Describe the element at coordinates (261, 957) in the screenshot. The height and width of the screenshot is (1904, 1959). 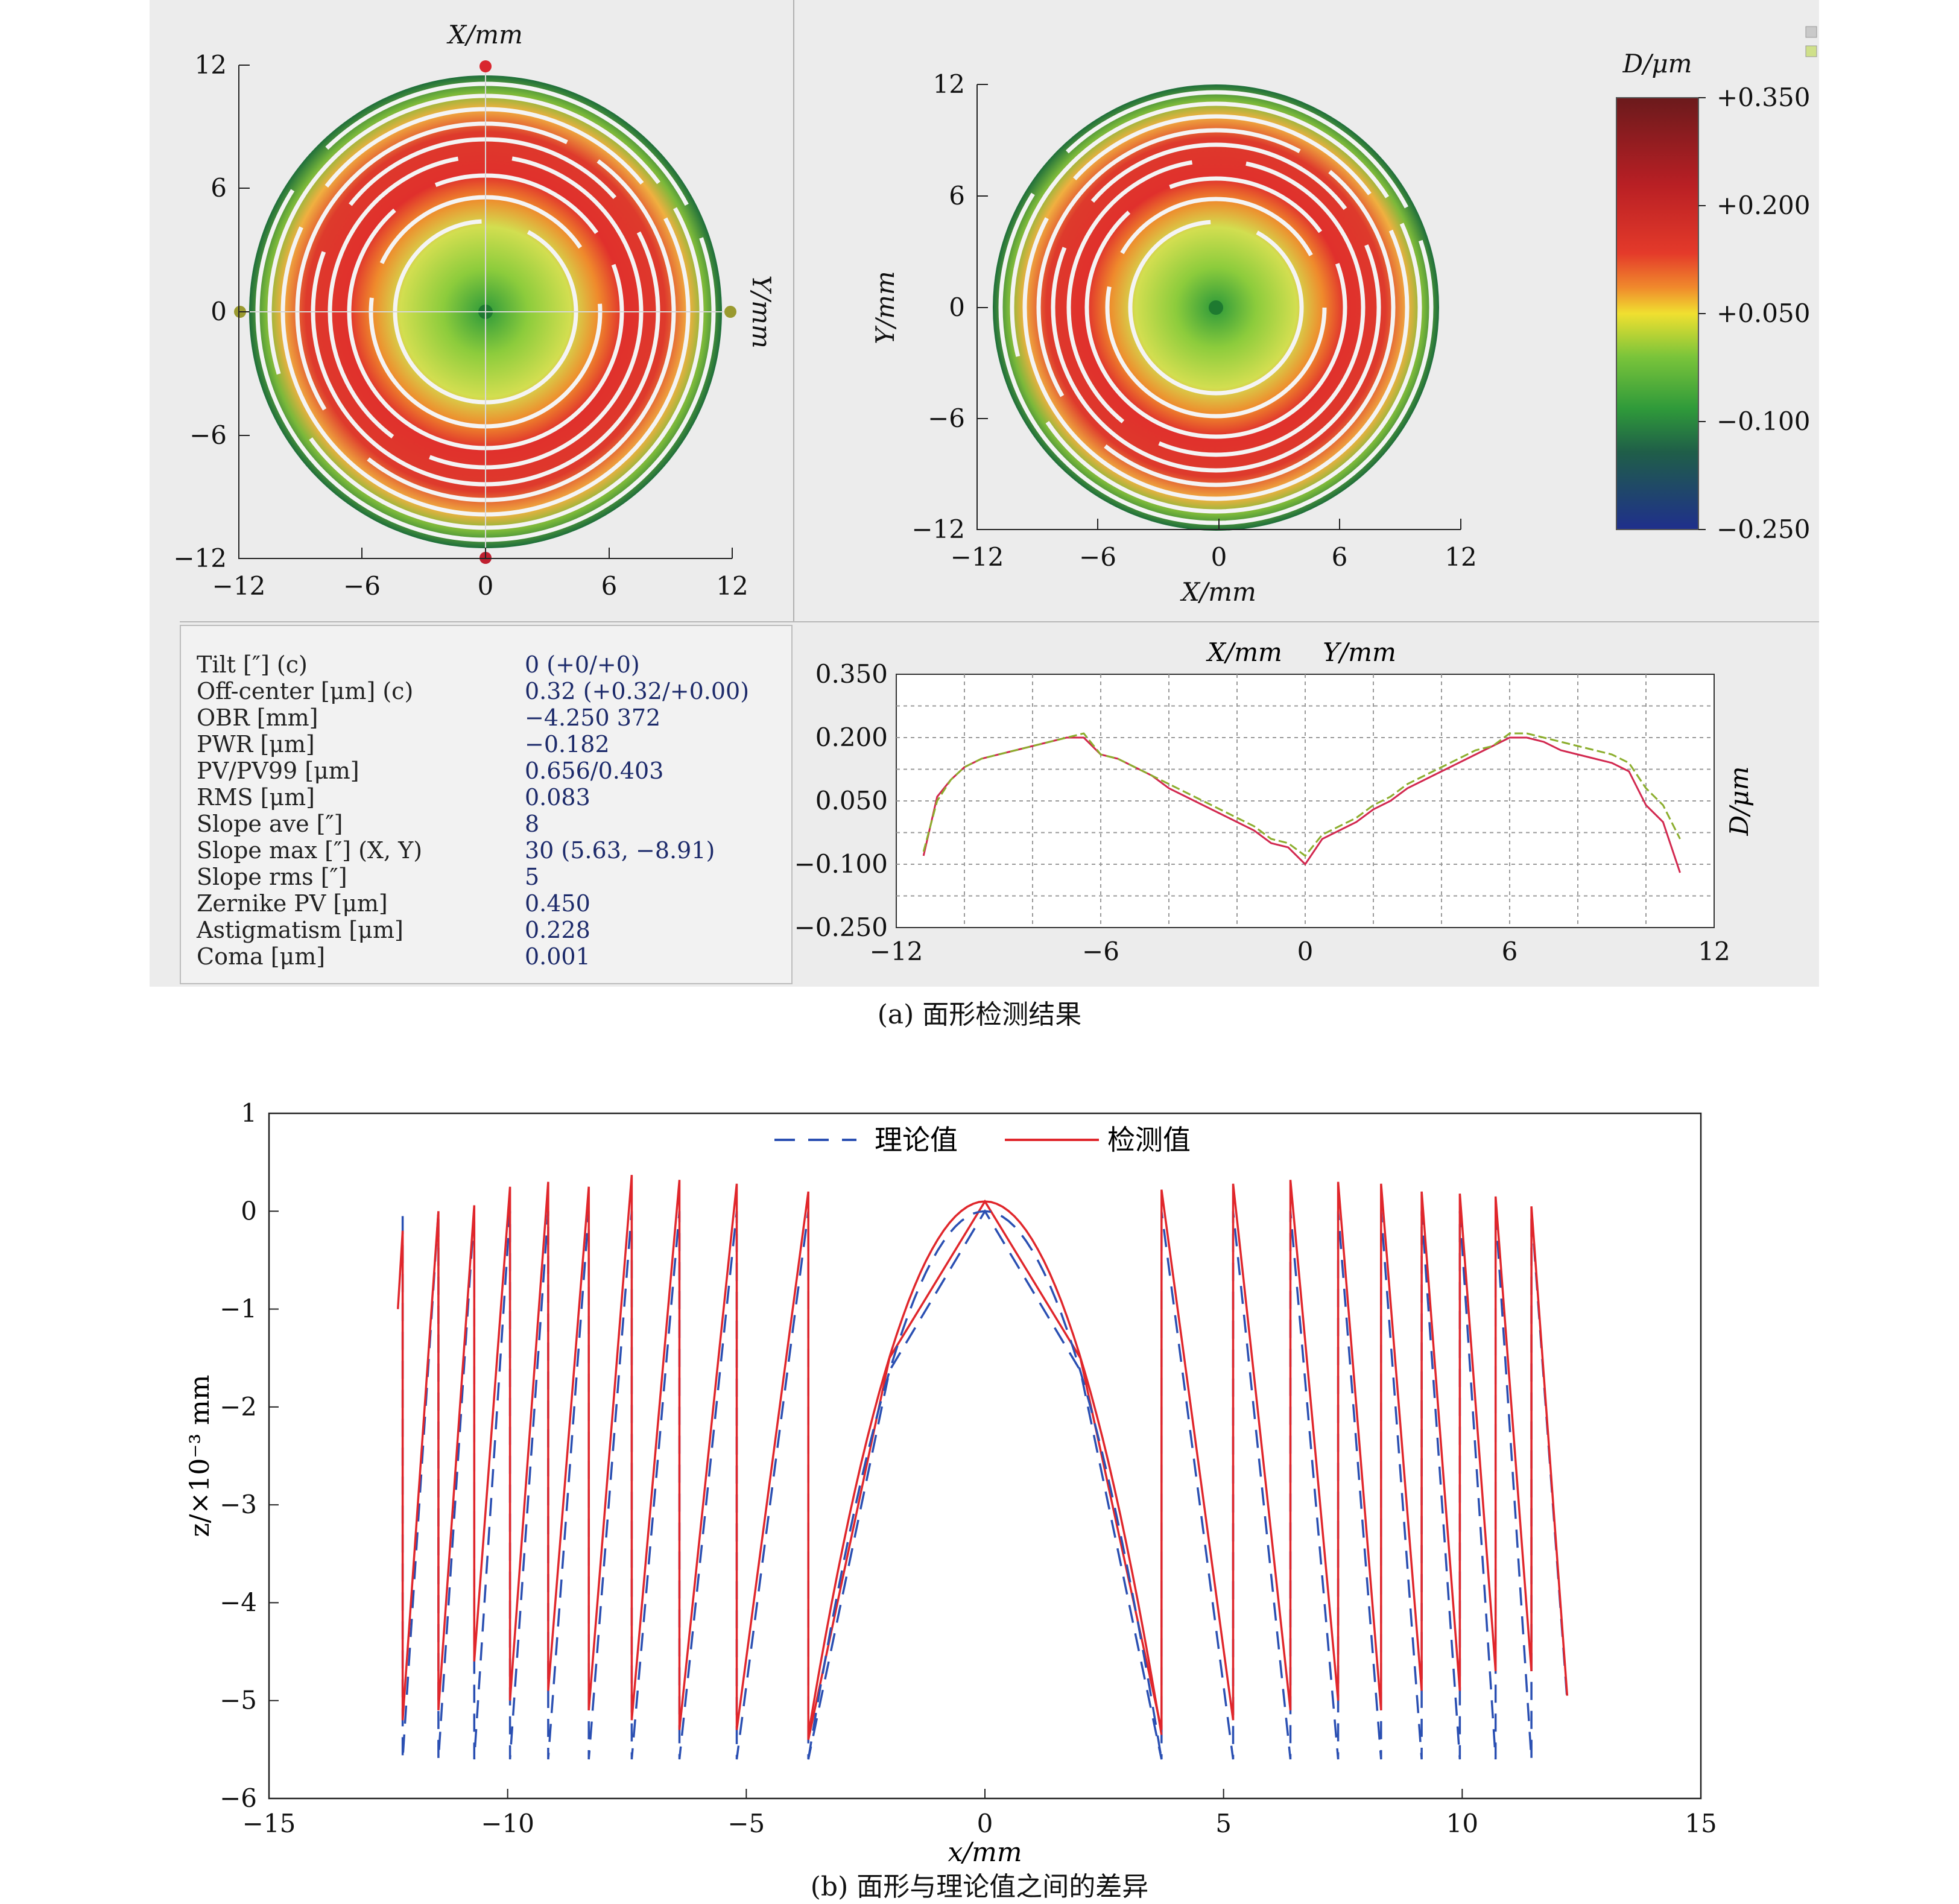
I see `stat-label-coma: Coma [μm]` at that location.